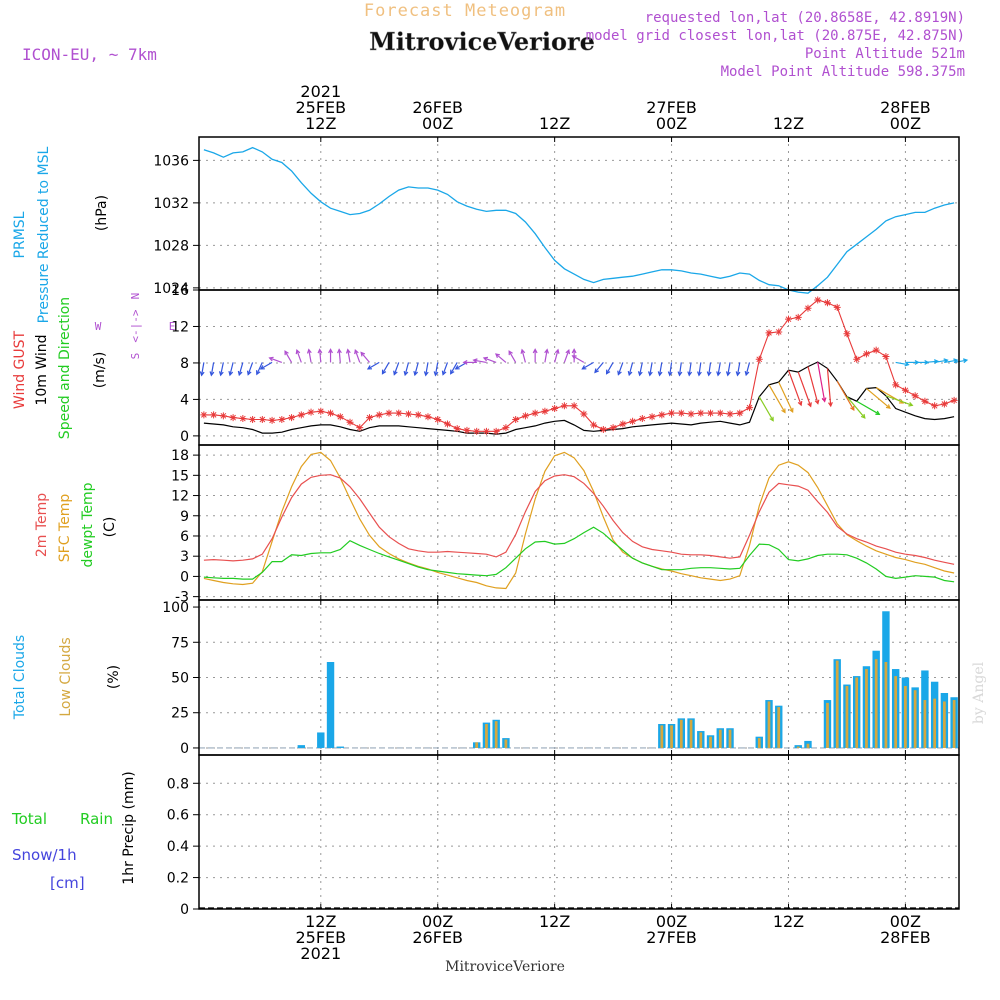 The height and width of the screenshot is (1000, 1000). Describe the element at coordinates (135, 296) in the screenshot. I see `compass-n: N` at that location.